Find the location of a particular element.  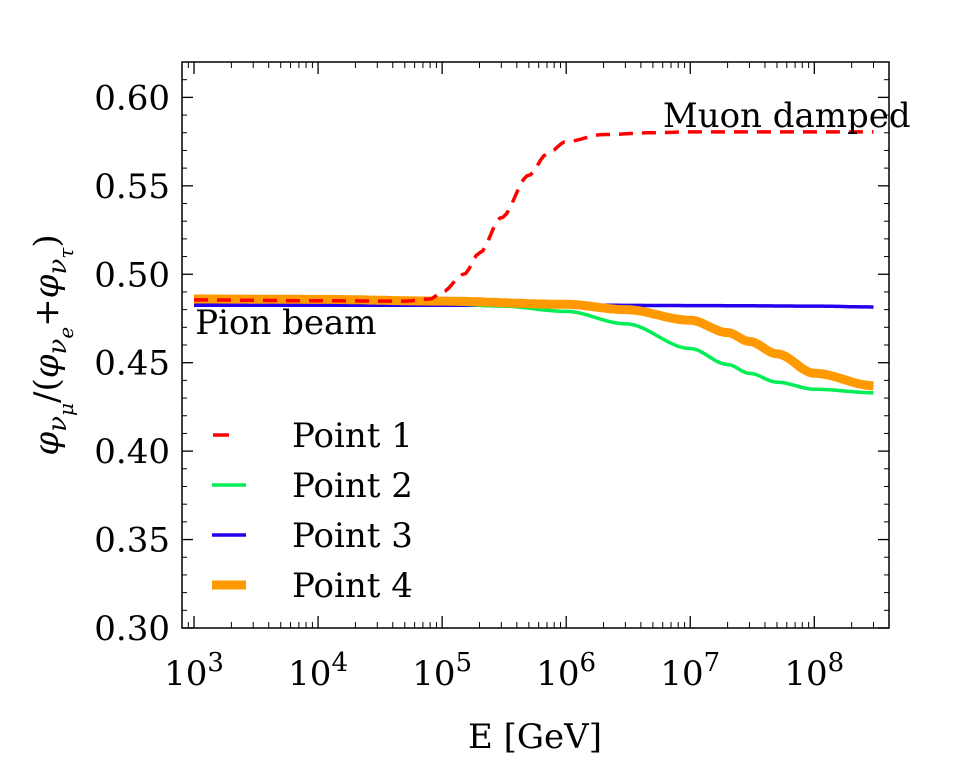

annotation-pion-beam: Pion beam is located at coordinates (285, 323).